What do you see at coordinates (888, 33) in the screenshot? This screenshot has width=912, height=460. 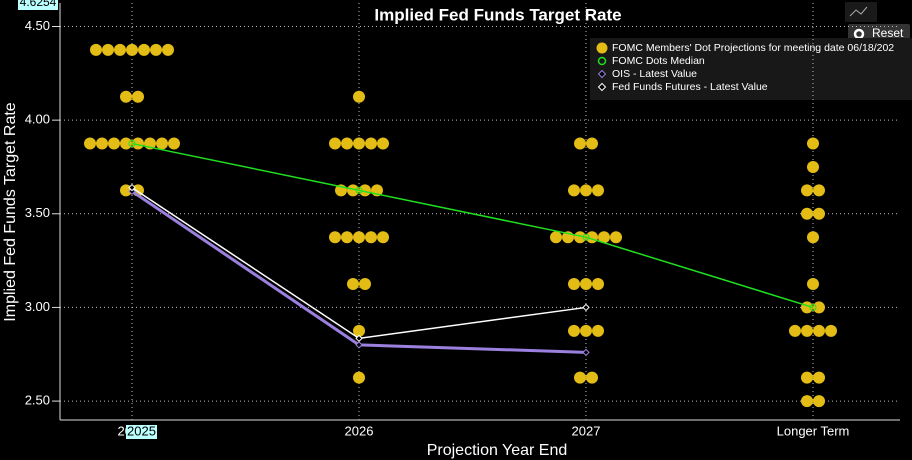 I see `reset-label: Reset` at bounding box center [888, 33].